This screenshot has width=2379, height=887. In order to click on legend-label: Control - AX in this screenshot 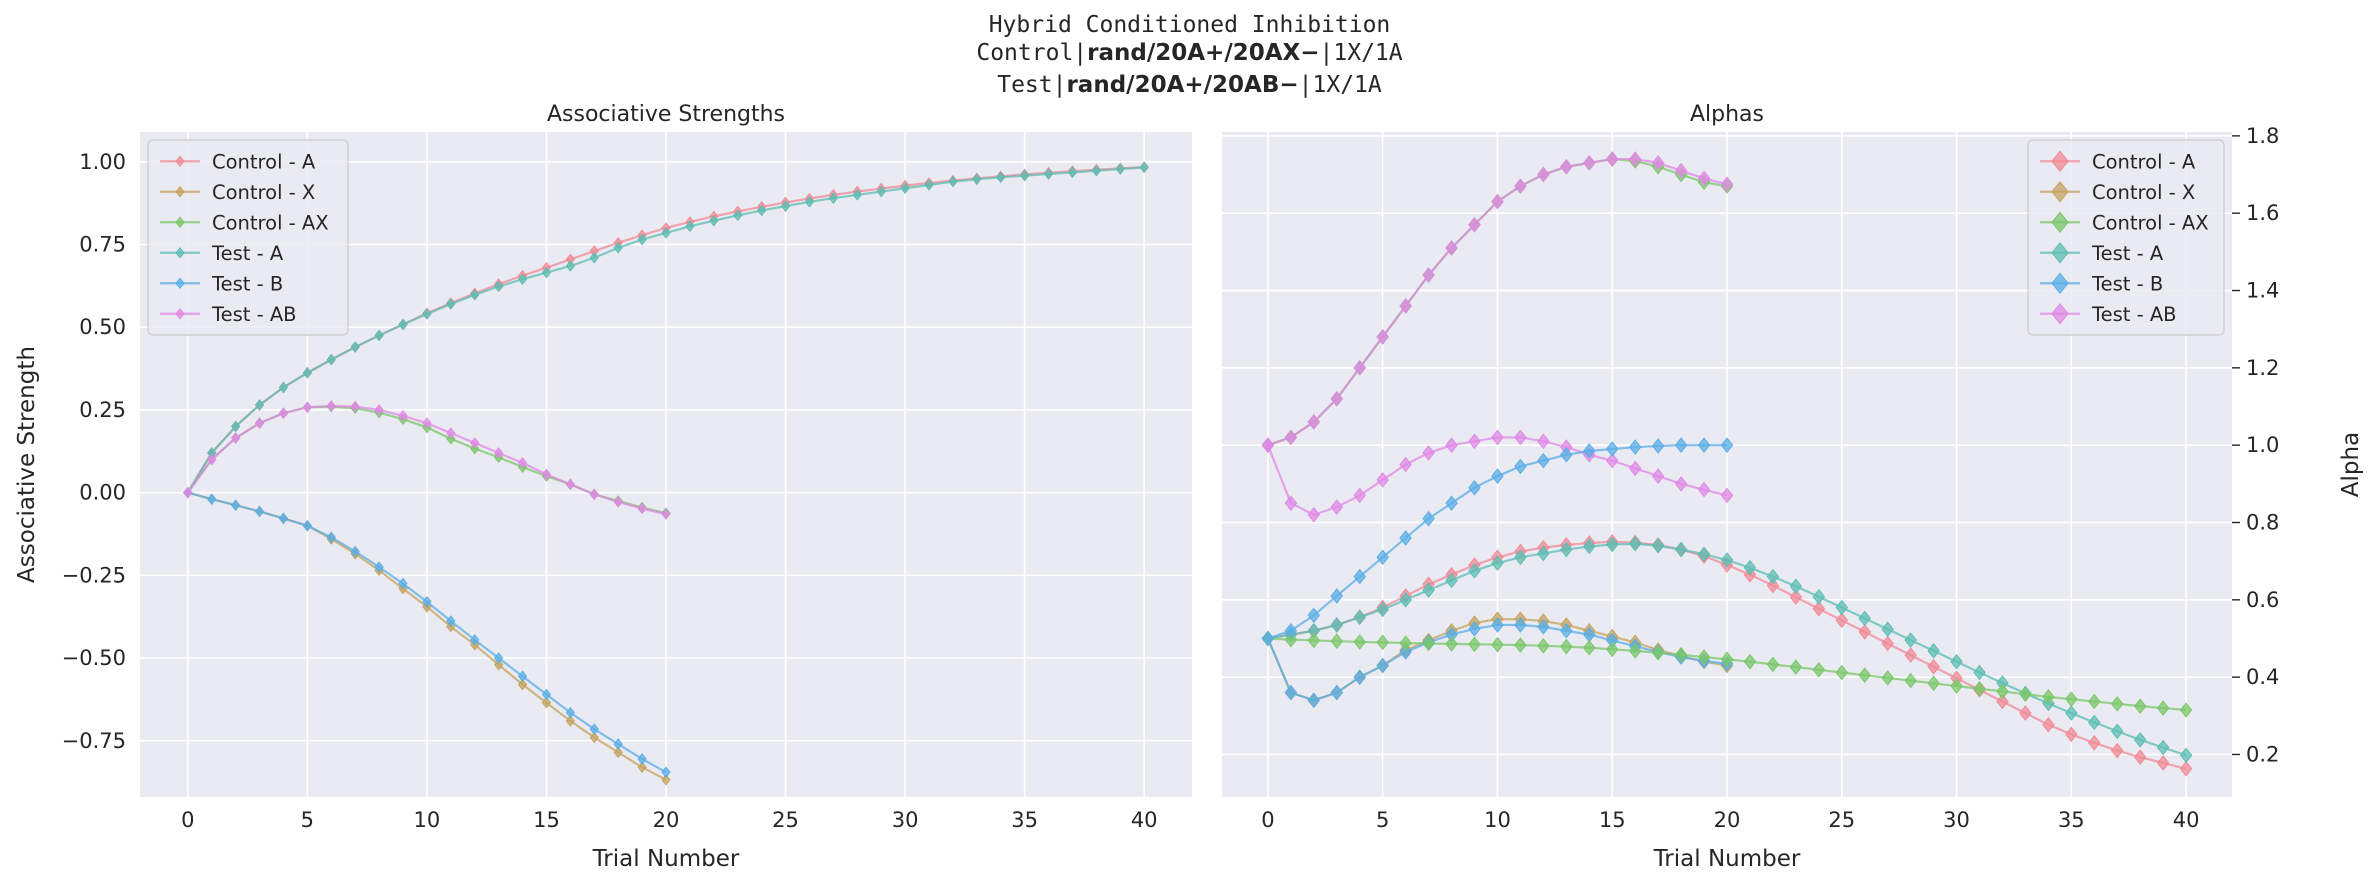, I will do `click(2150, 222)`.